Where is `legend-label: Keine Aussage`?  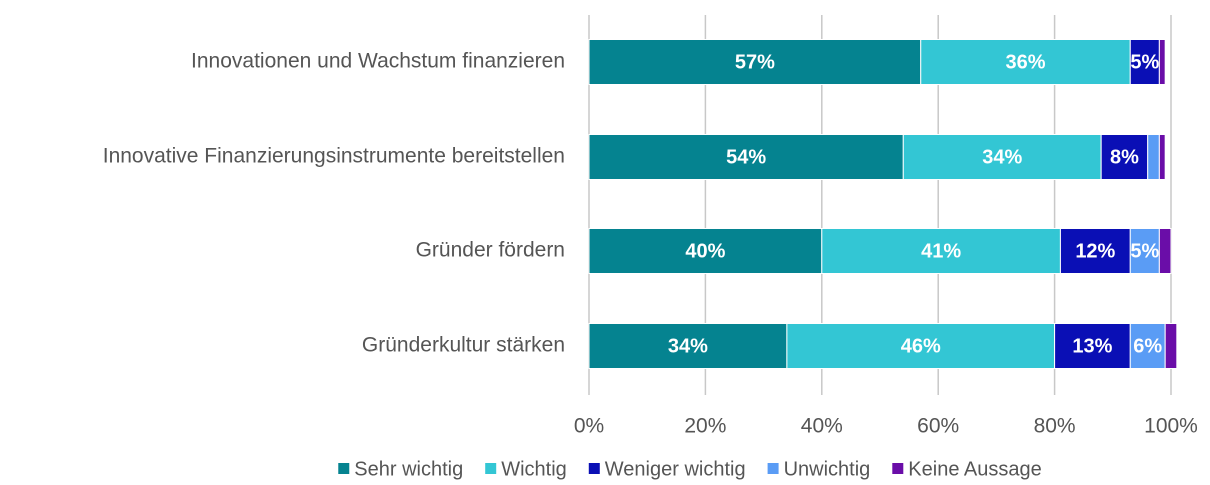
legend-label: Keine Aussage is located at coordinates (974, 469).